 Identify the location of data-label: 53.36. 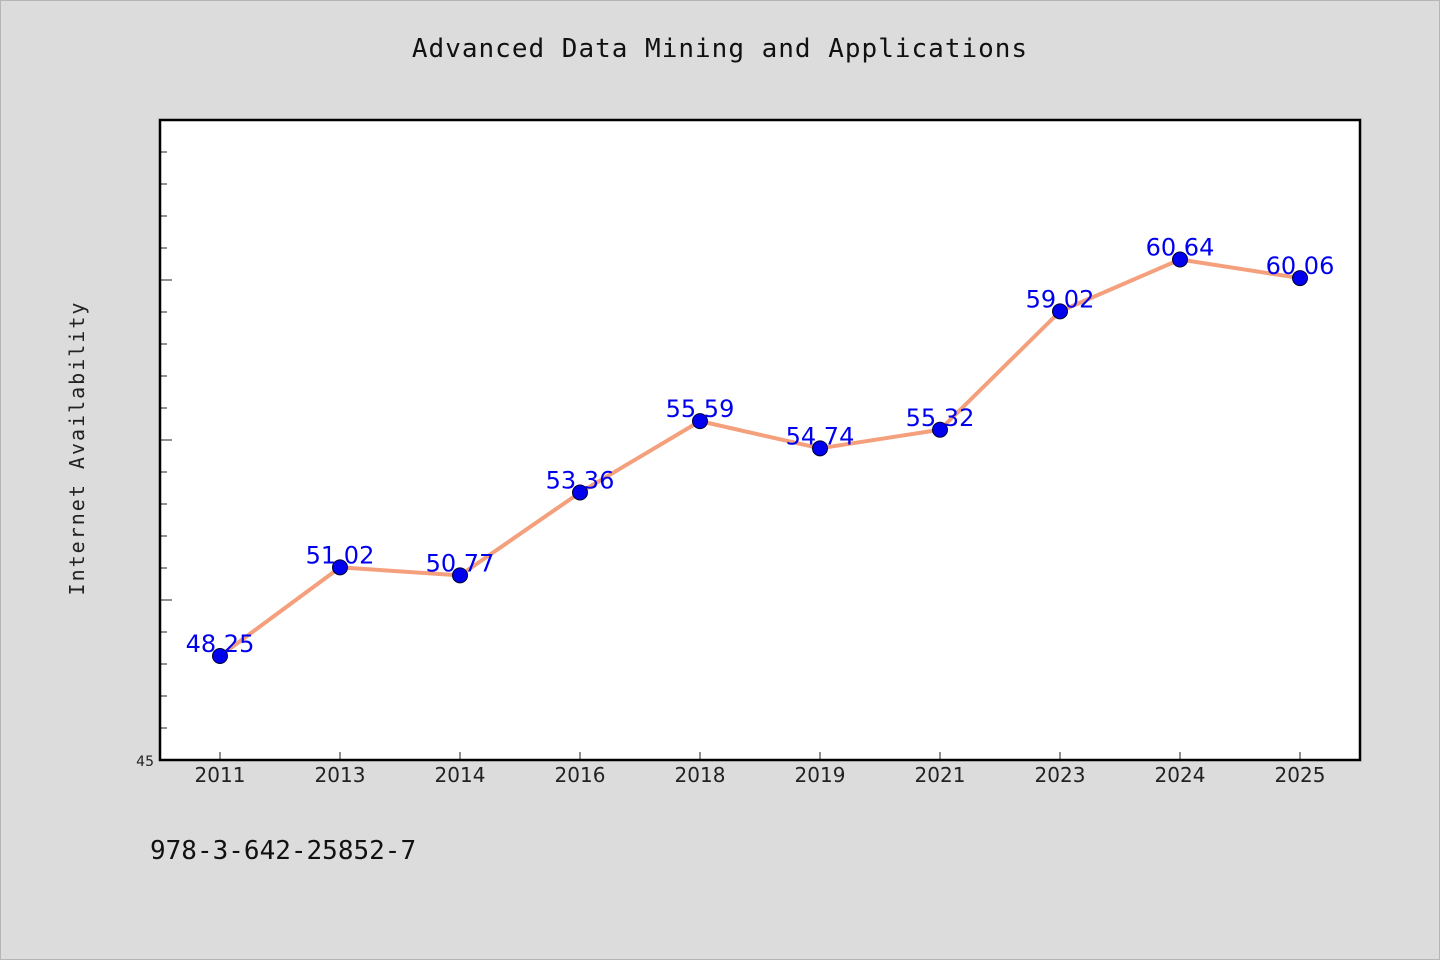
(580, 480).